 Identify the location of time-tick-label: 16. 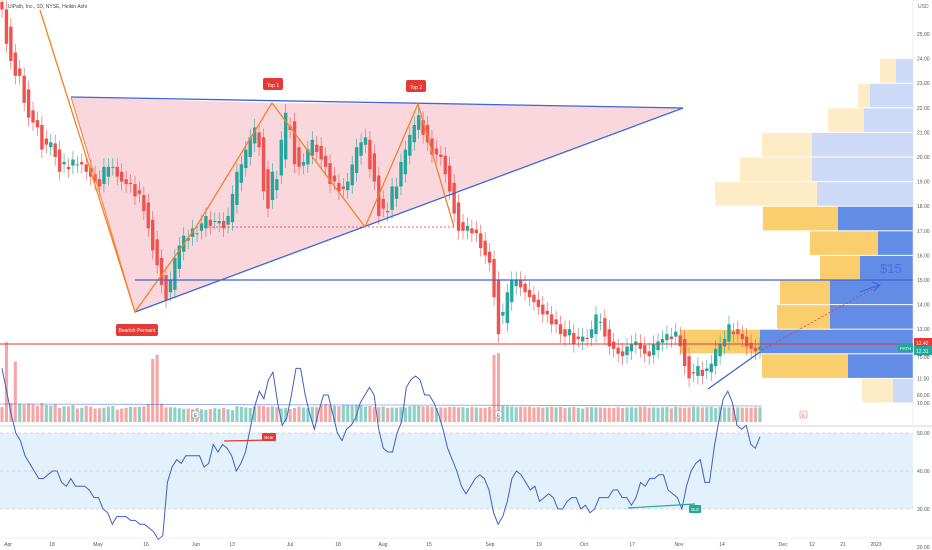
(146, 545).